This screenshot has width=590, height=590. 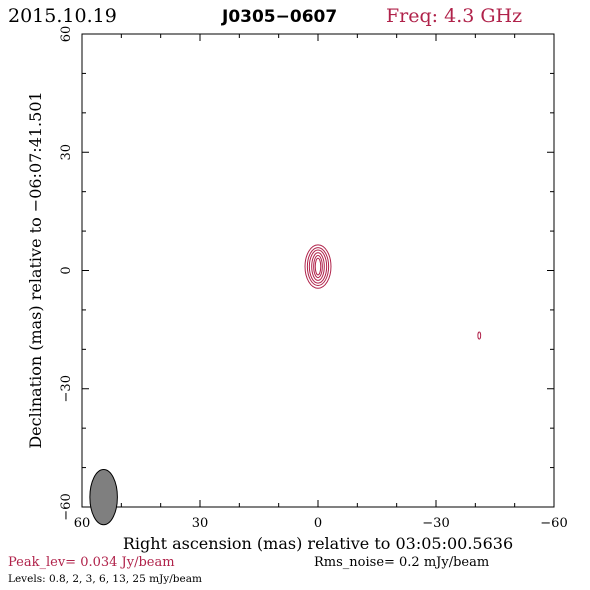 What do you see at coordinates (66, 34) in the screenshot?
I see `y-tick-label: 60` at bounding box center [66, 34].